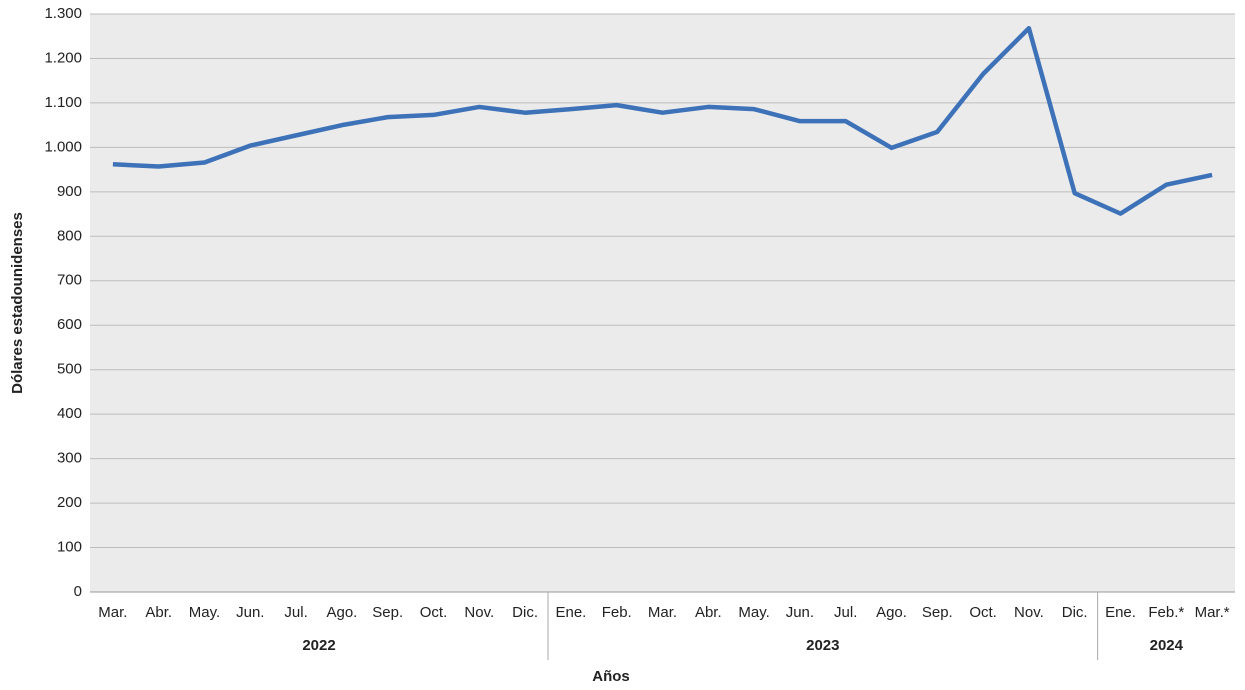  I want to click on y-tick-label: 1.100, so click(63, 102).